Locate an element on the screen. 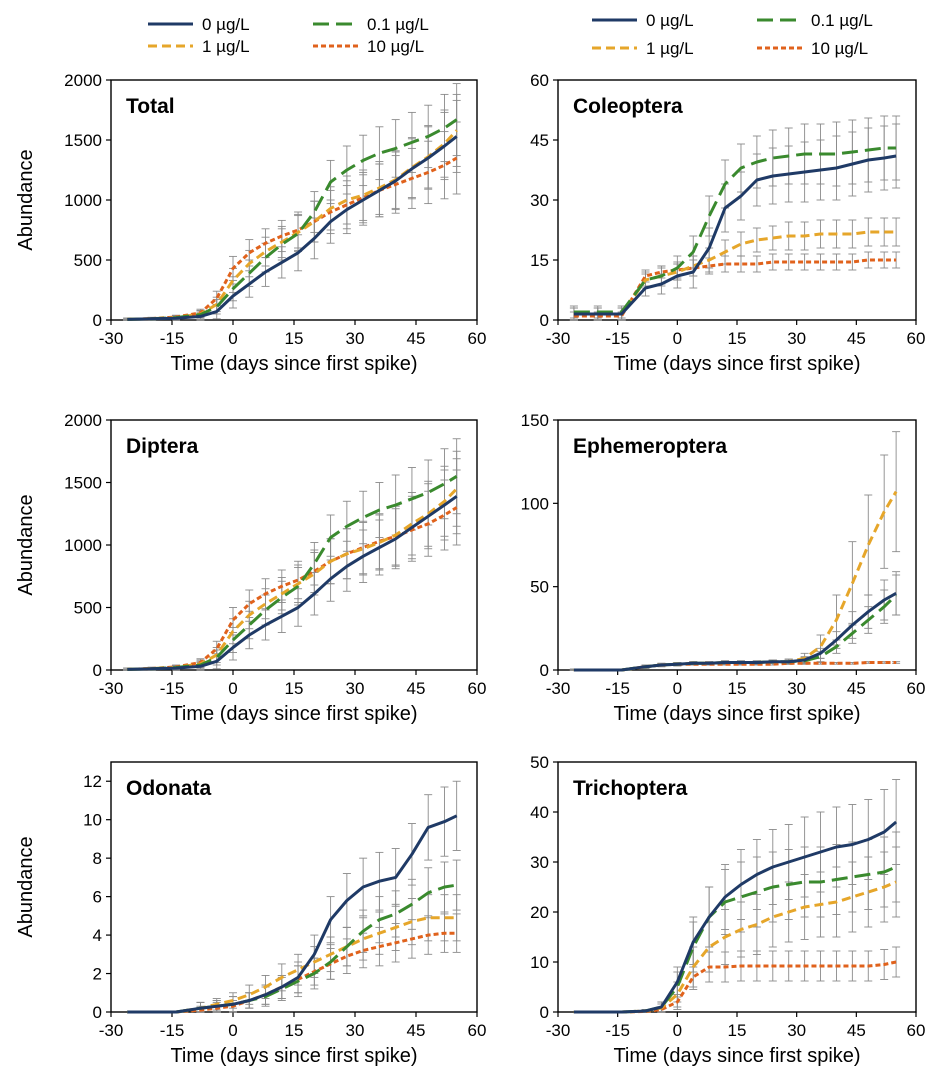  legend-label: 10 µg/L is located at coordinates (395, 46).